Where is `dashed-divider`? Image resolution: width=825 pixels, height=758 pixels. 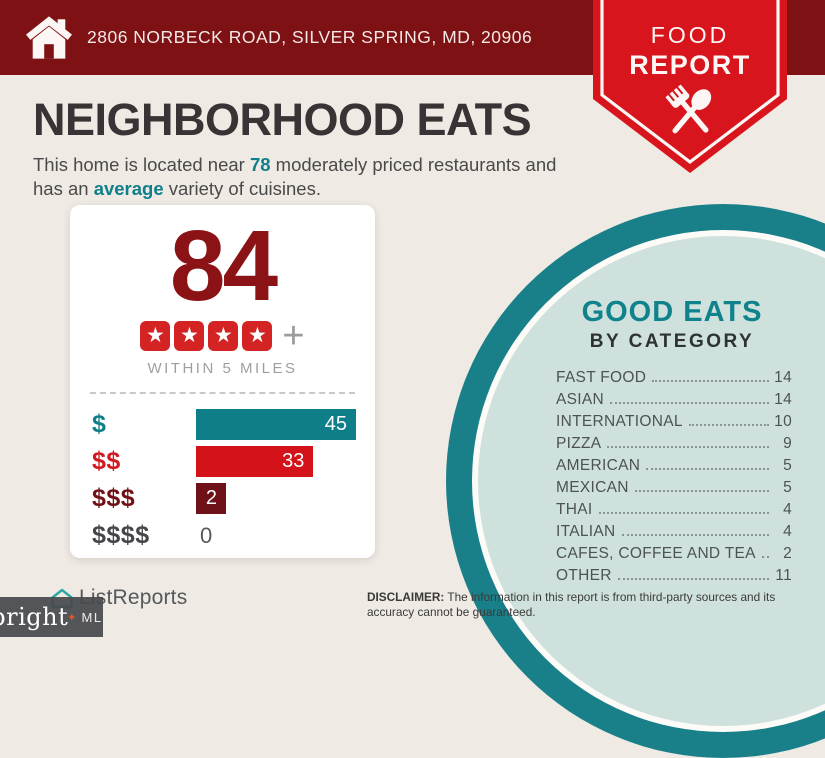
dashed-divider is located at coordinates (222, 393).